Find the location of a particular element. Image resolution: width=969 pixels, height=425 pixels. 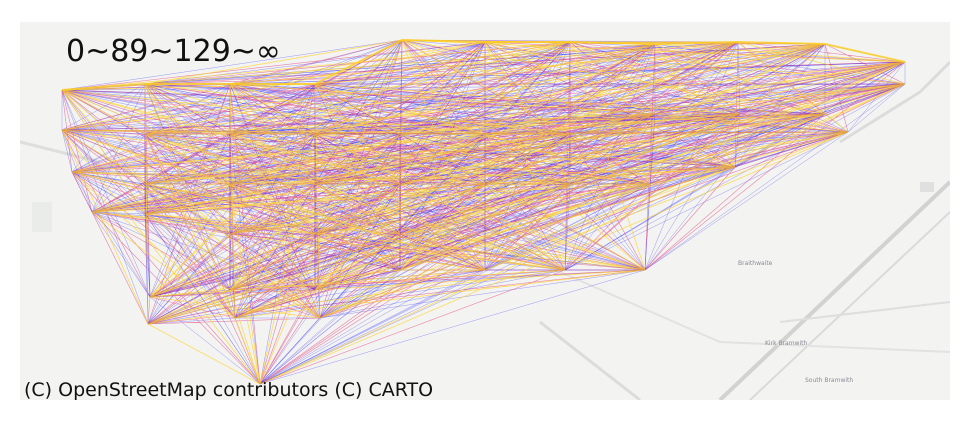

attribution-text: (C) OpenStreetMap contributors (C) CARTO is located at coordinates (229, 389).